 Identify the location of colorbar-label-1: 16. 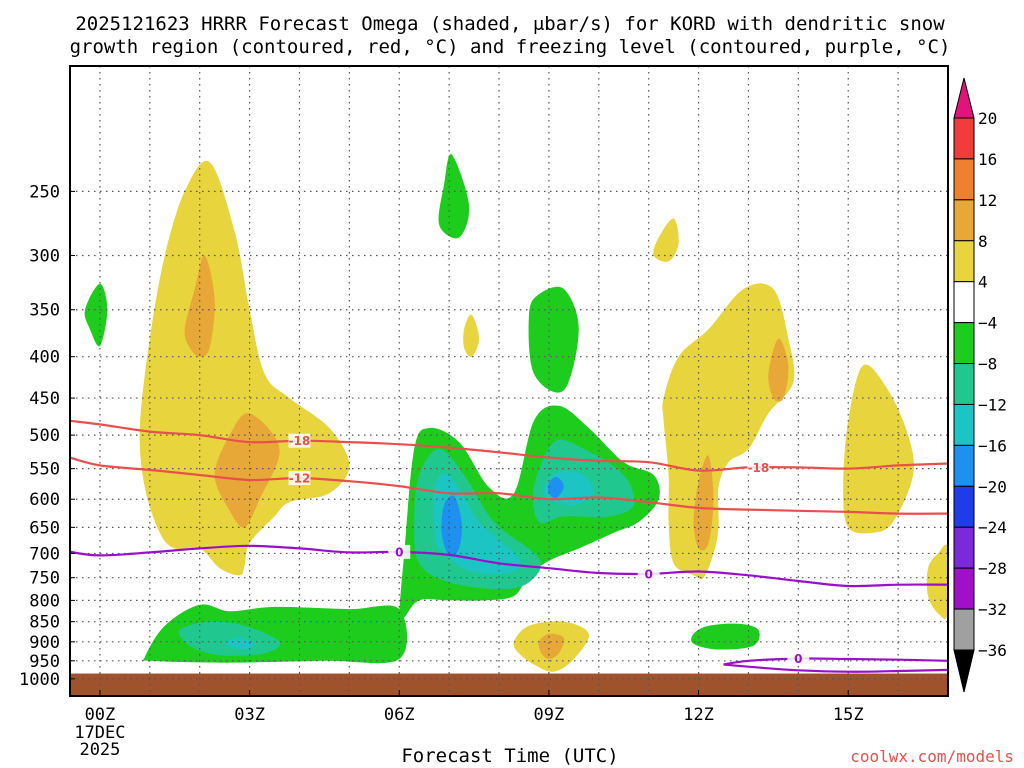
(987, 159).